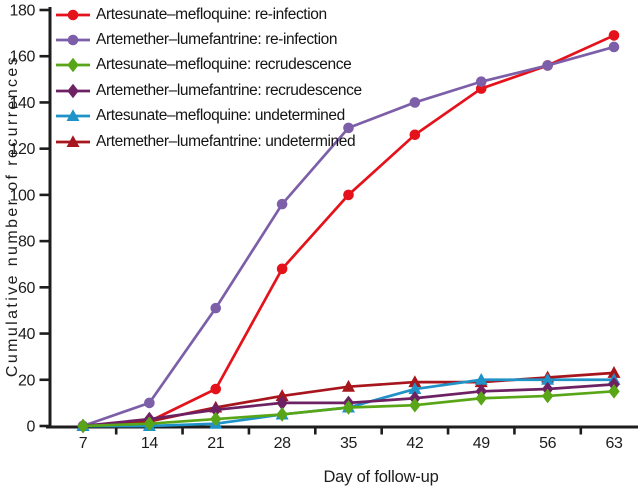 The image size is (642, 492). Describe the element at coordinates (83, 443) in the screenshot. I see `svg-text: 7` at that location.